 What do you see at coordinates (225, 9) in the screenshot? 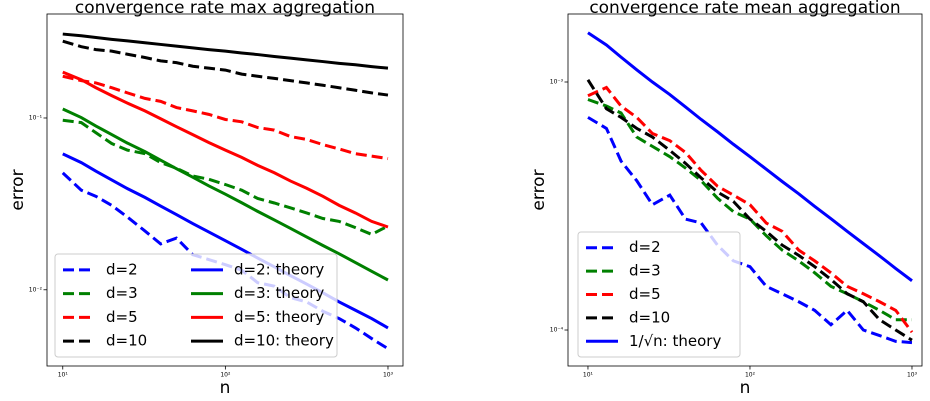
I see `chart-title: convergence rate max aggregation` at bounding box center [225, 9].